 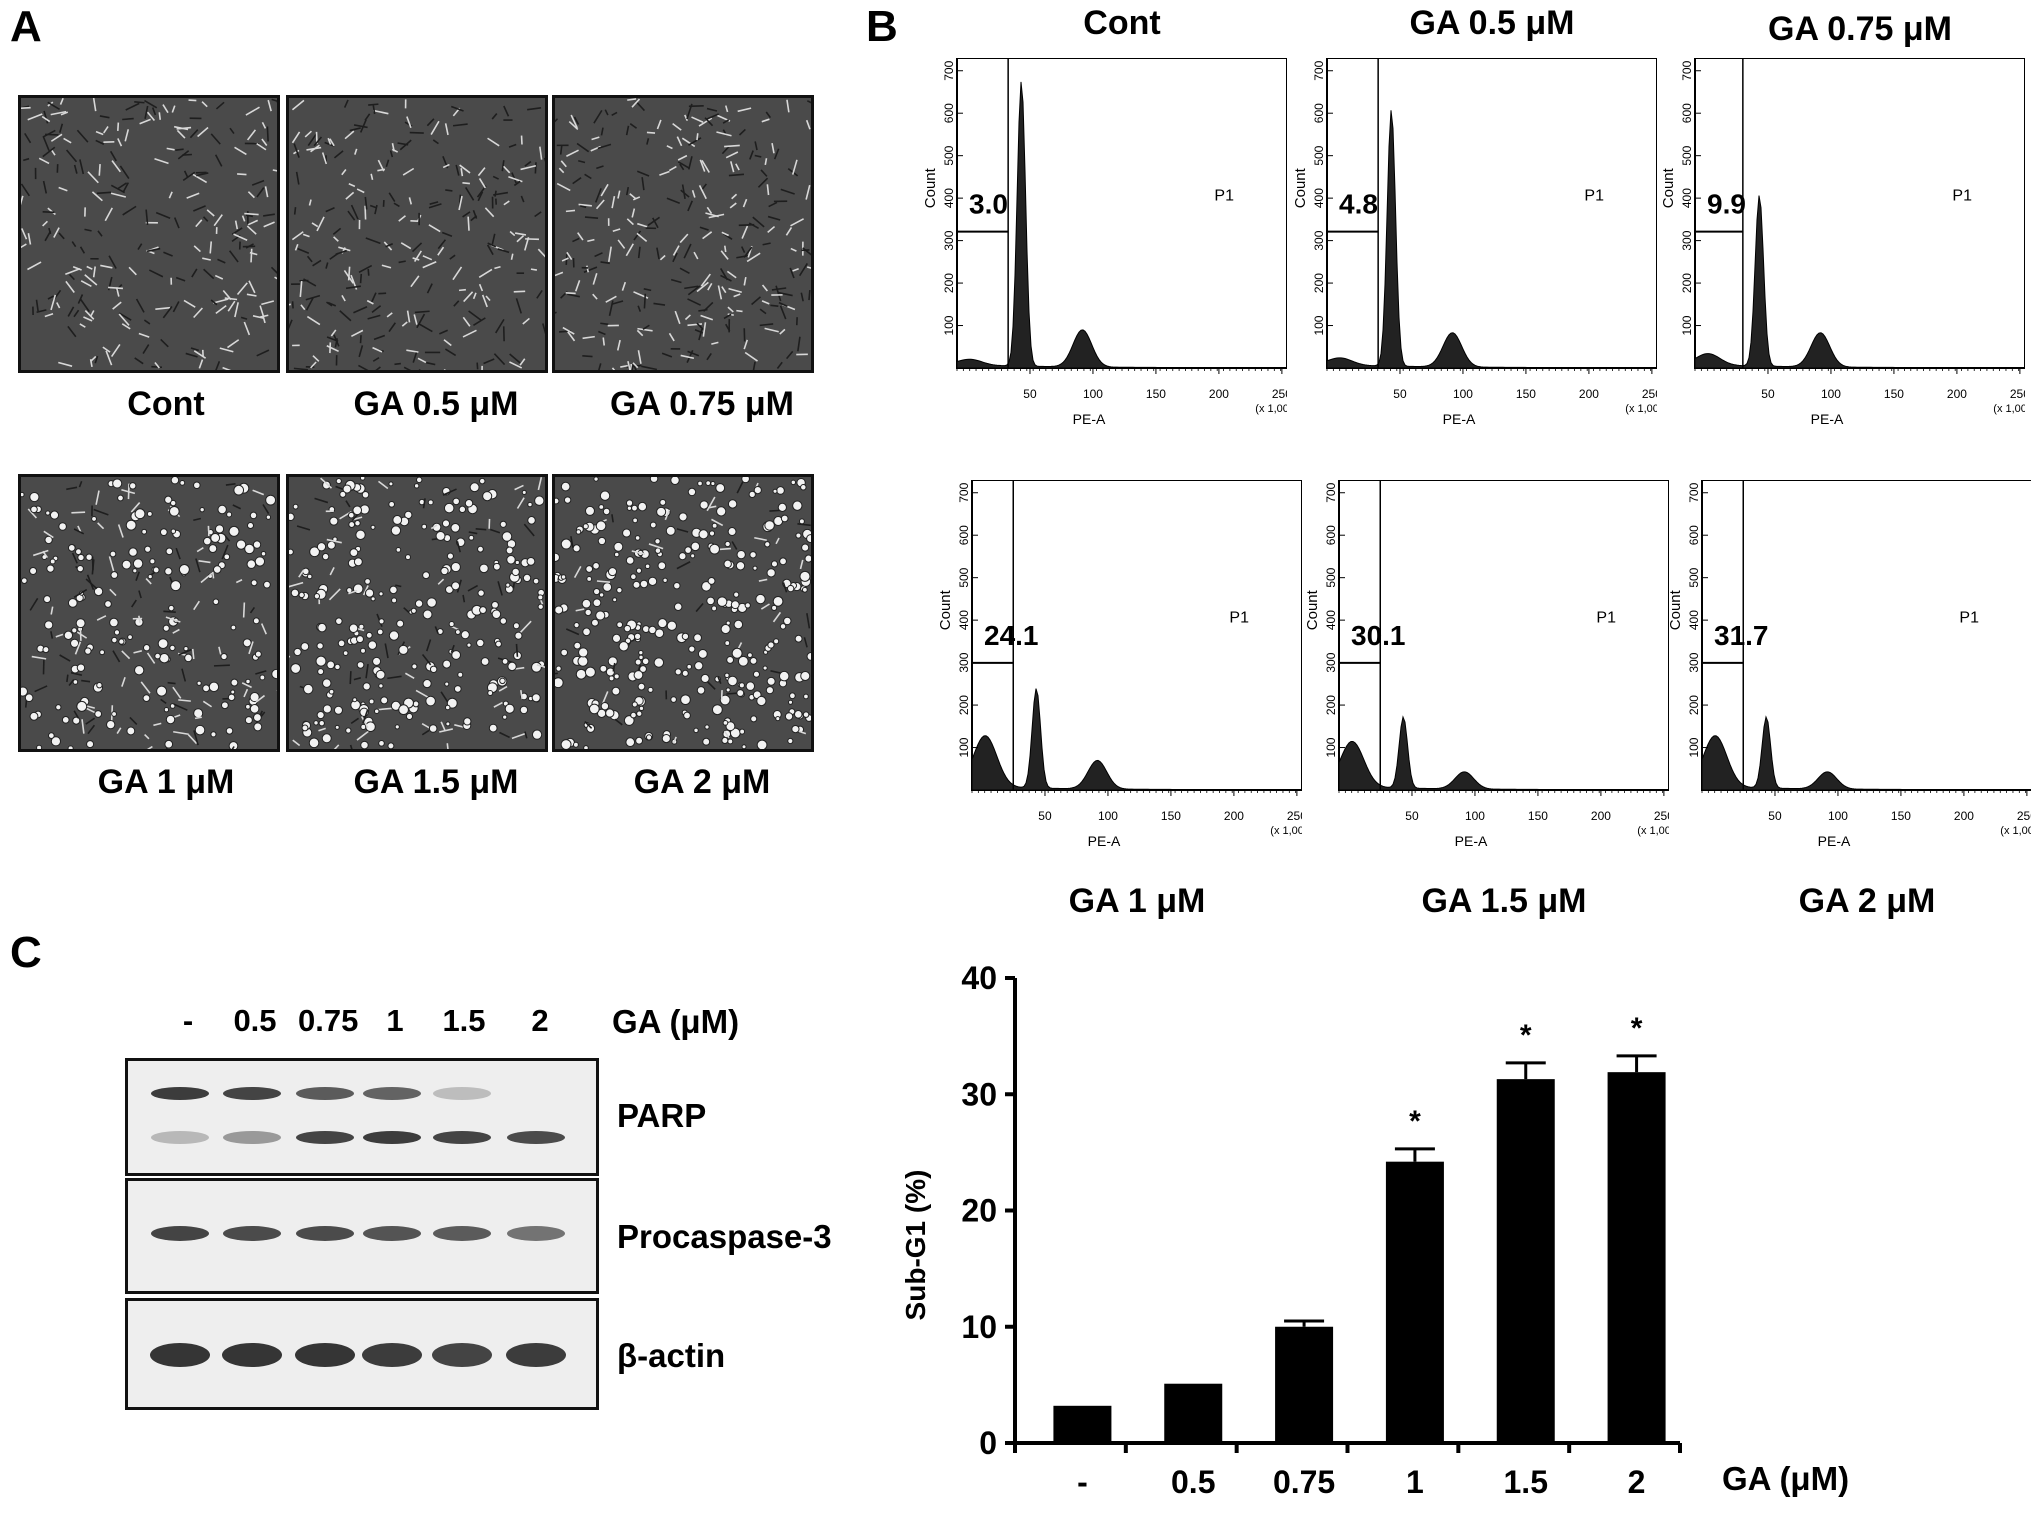 I want to click on sub-g1-value: 3.0, so click(x=988, y=204).